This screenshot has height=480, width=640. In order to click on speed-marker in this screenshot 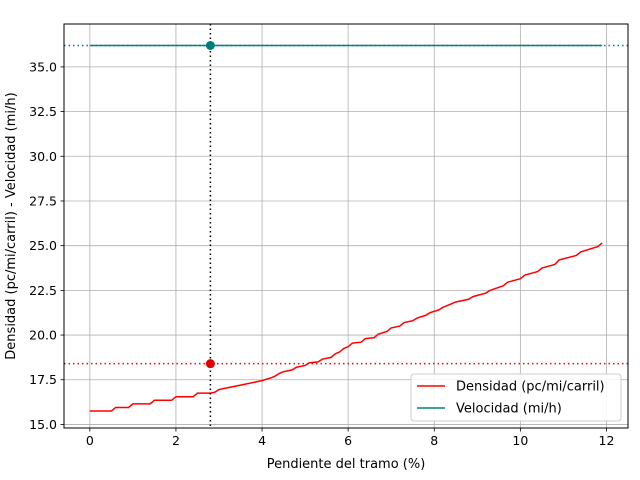, I will do `click(210, 45)`.